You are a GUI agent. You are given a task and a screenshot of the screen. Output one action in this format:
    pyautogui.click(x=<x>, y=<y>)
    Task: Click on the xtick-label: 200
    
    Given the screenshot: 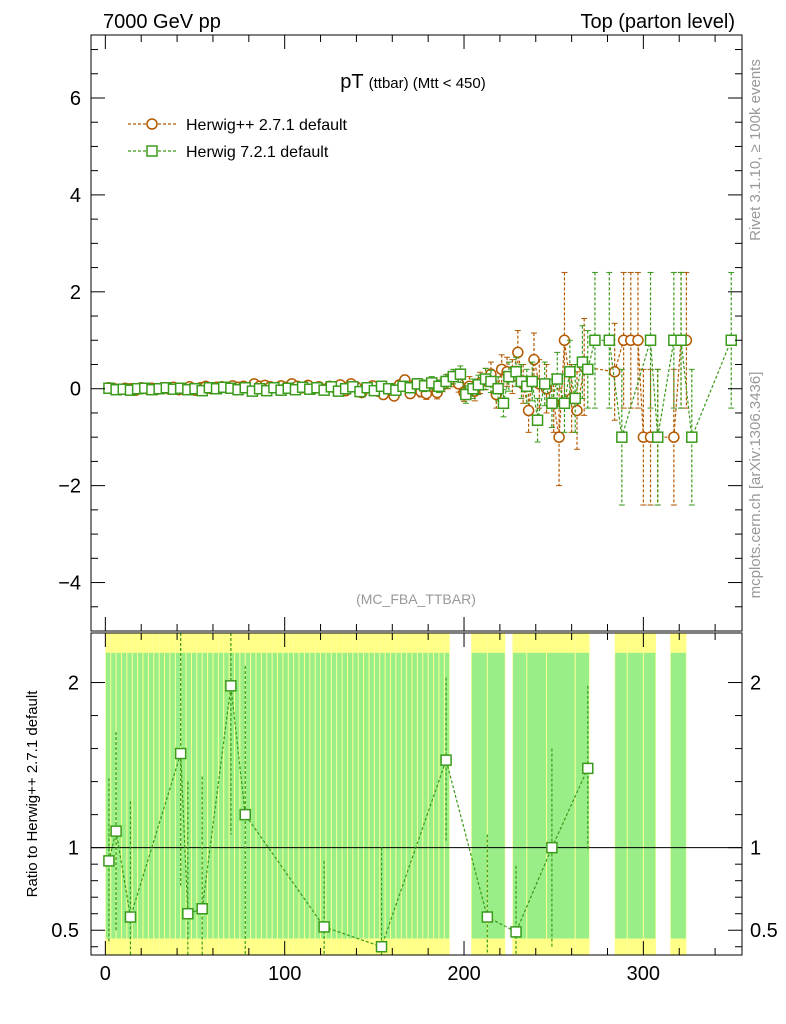 What is the action you would take?
    pyautogui.click(x=463, y=974)
    